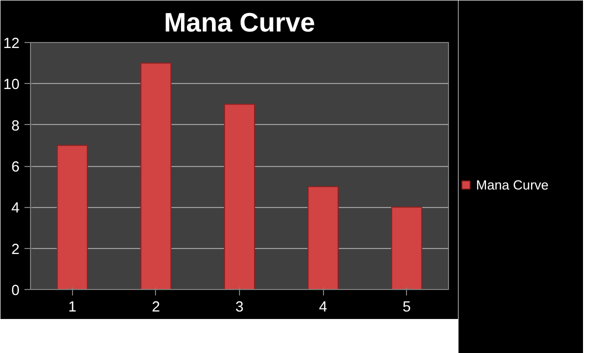 The width and height of the screenshot is (597, 353). Describe the element at coordinates (11, 85) in the screenshot. I see `y-tick-label: 10` at that location.